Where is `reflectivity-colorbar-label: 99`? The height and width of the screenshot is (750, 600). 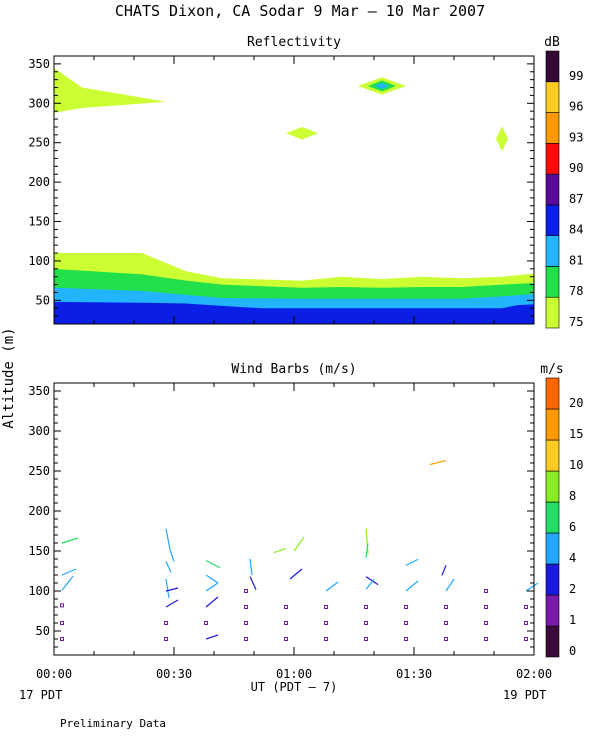
reflectivity-colorbar-label: 99 is located at coordinates (576, 76).